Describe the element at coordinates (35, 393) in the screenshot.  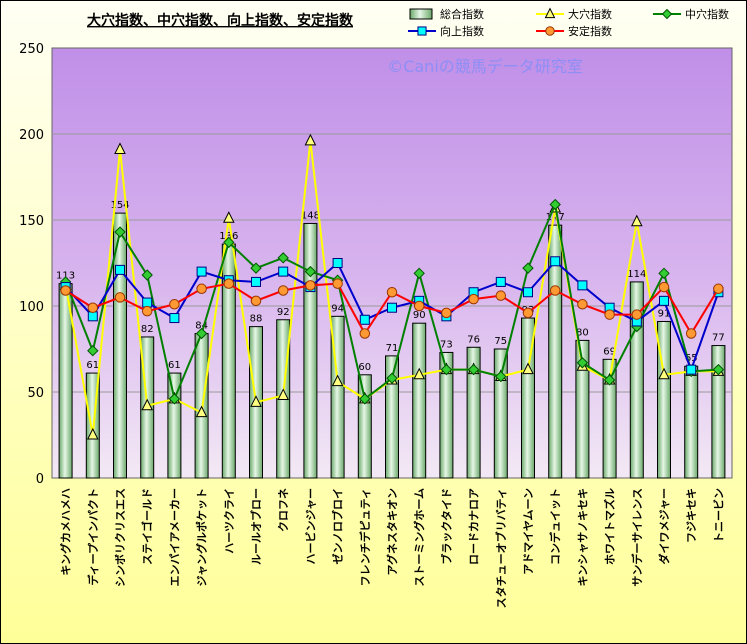
I see `y-tick-label: 50` at that location.